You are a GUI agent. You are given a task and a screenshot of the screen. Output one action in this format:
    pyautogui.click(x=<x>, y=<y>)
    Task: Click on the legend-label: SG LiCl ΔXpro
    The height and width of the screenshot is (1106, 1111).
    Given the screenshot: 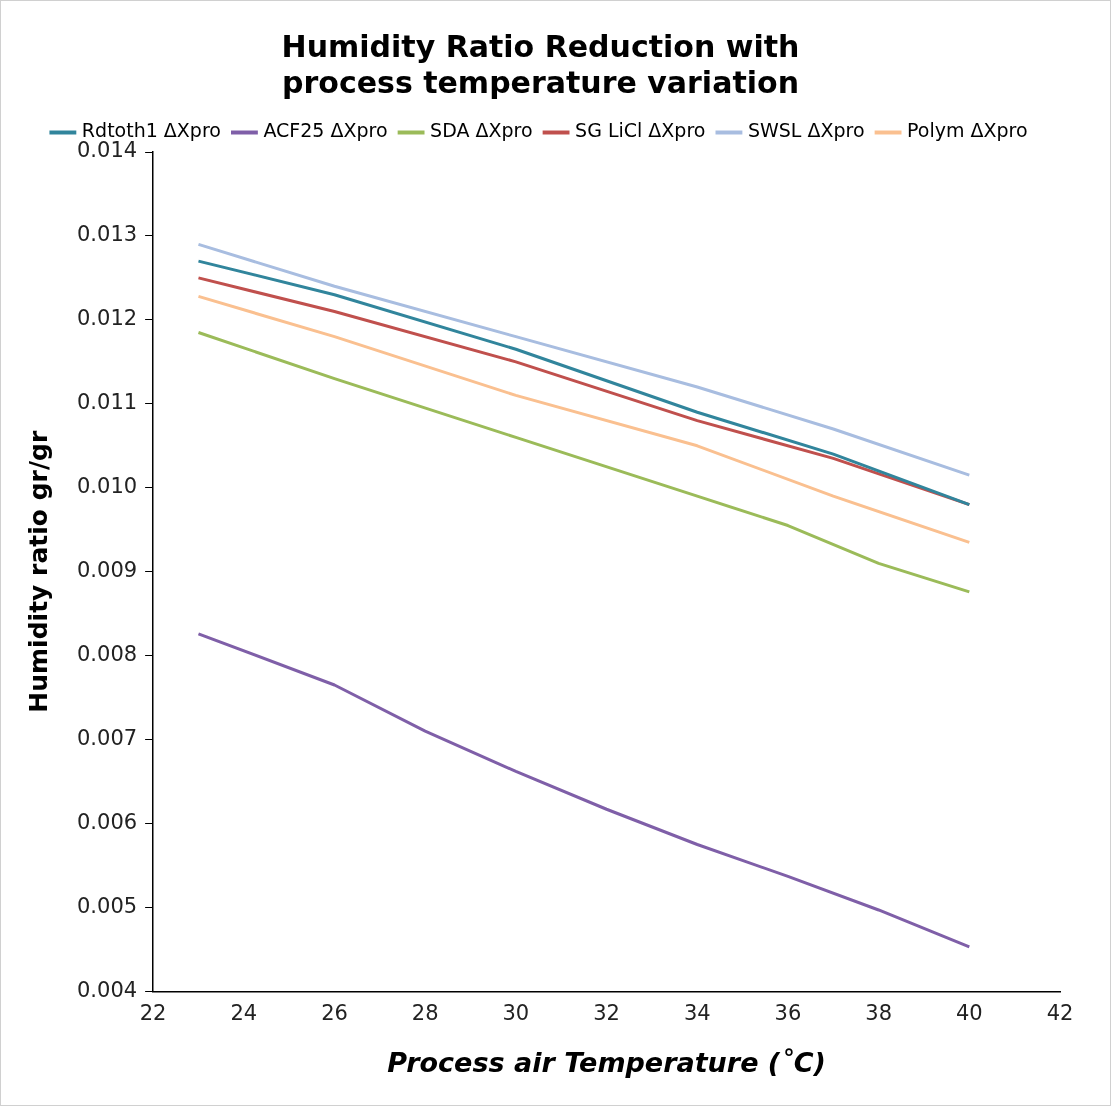 What is the action you would take?
    pyautogui.click(x=640, y=130)
    